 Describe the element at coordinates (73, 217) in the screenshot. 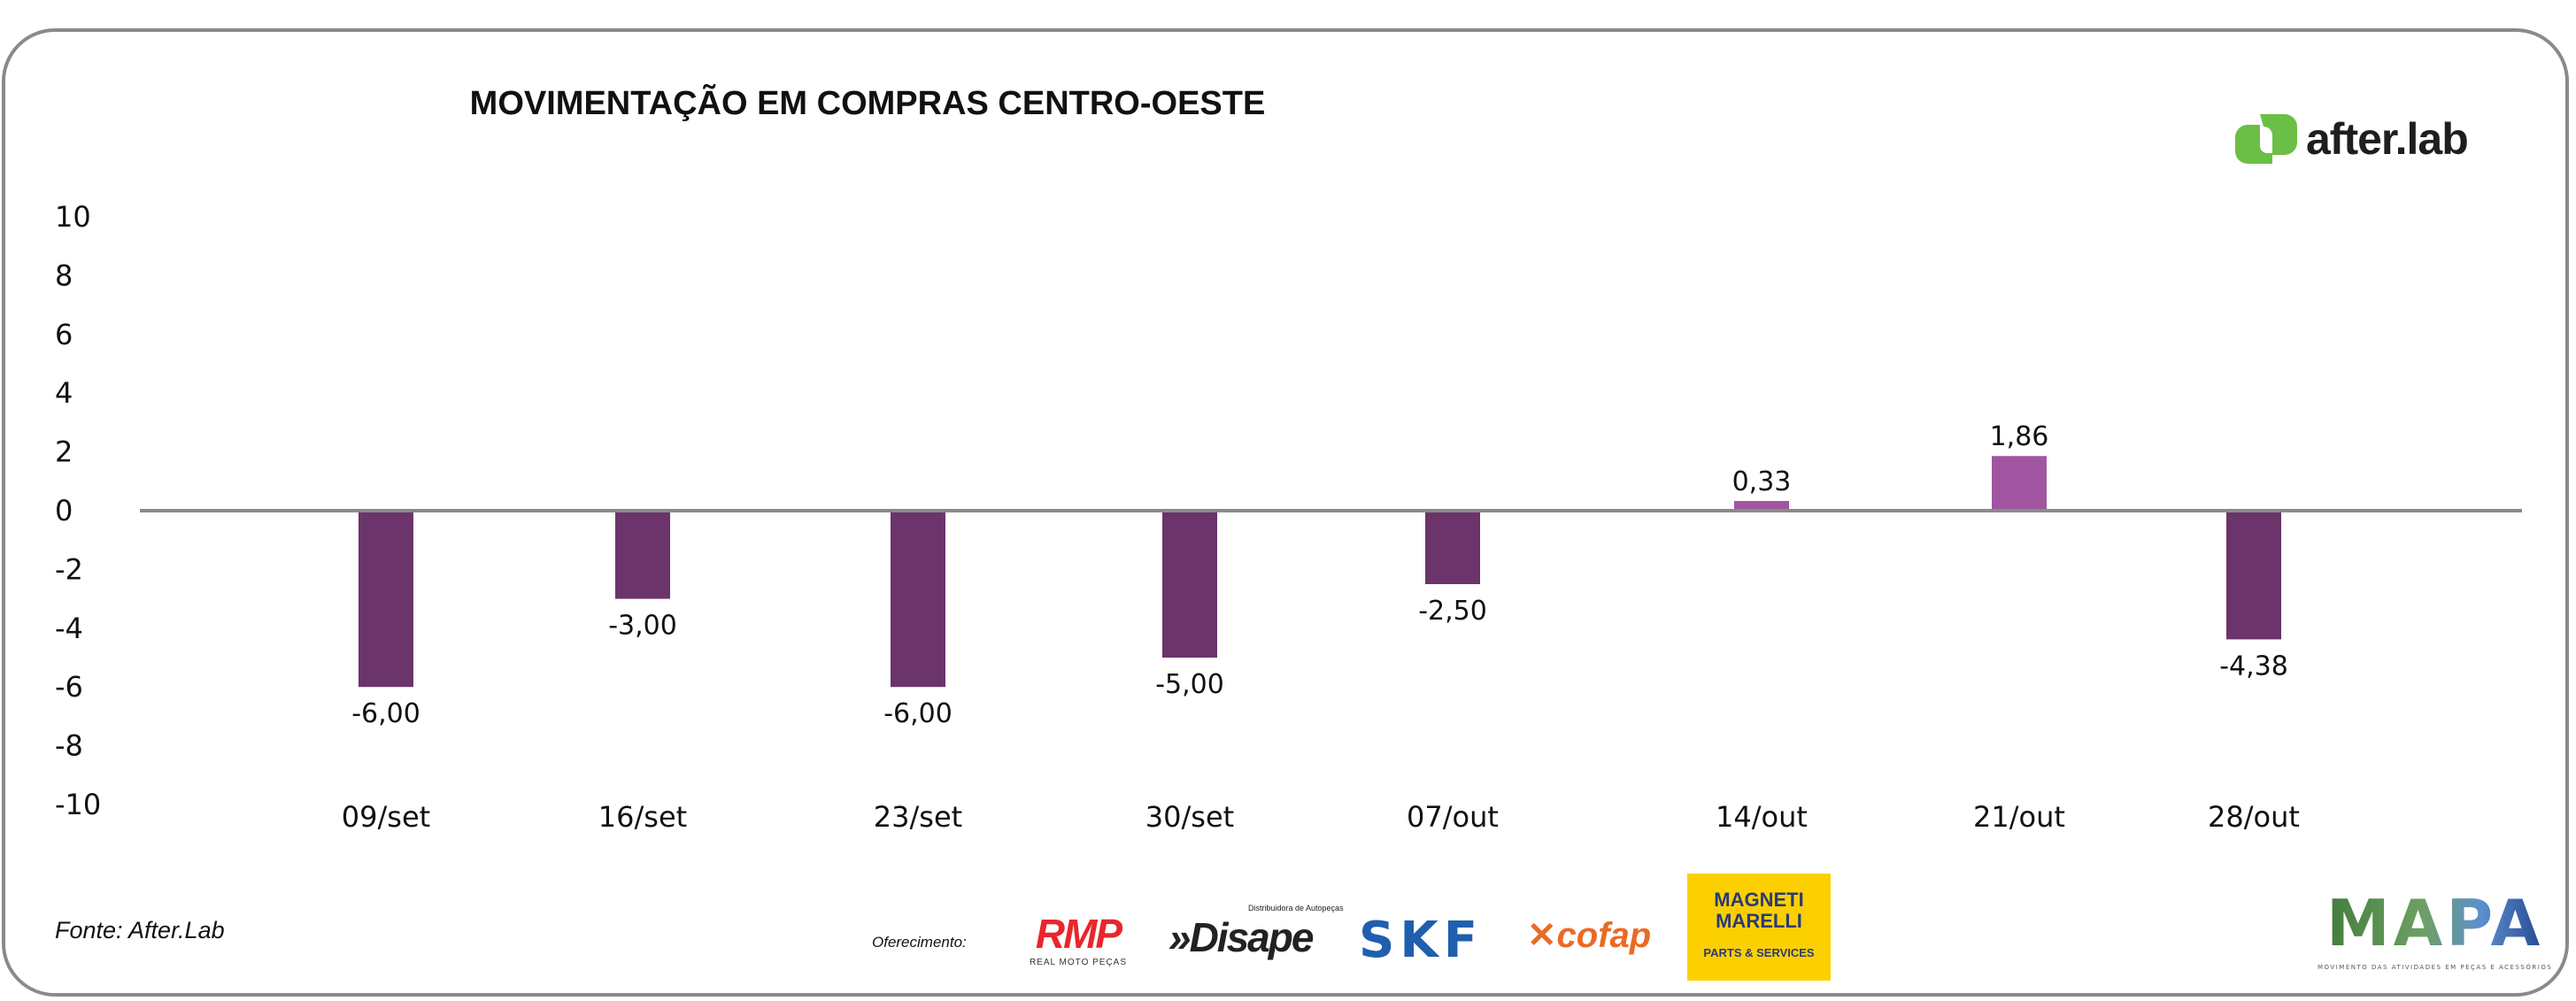

I see `y-tick-label: 10` at that location.